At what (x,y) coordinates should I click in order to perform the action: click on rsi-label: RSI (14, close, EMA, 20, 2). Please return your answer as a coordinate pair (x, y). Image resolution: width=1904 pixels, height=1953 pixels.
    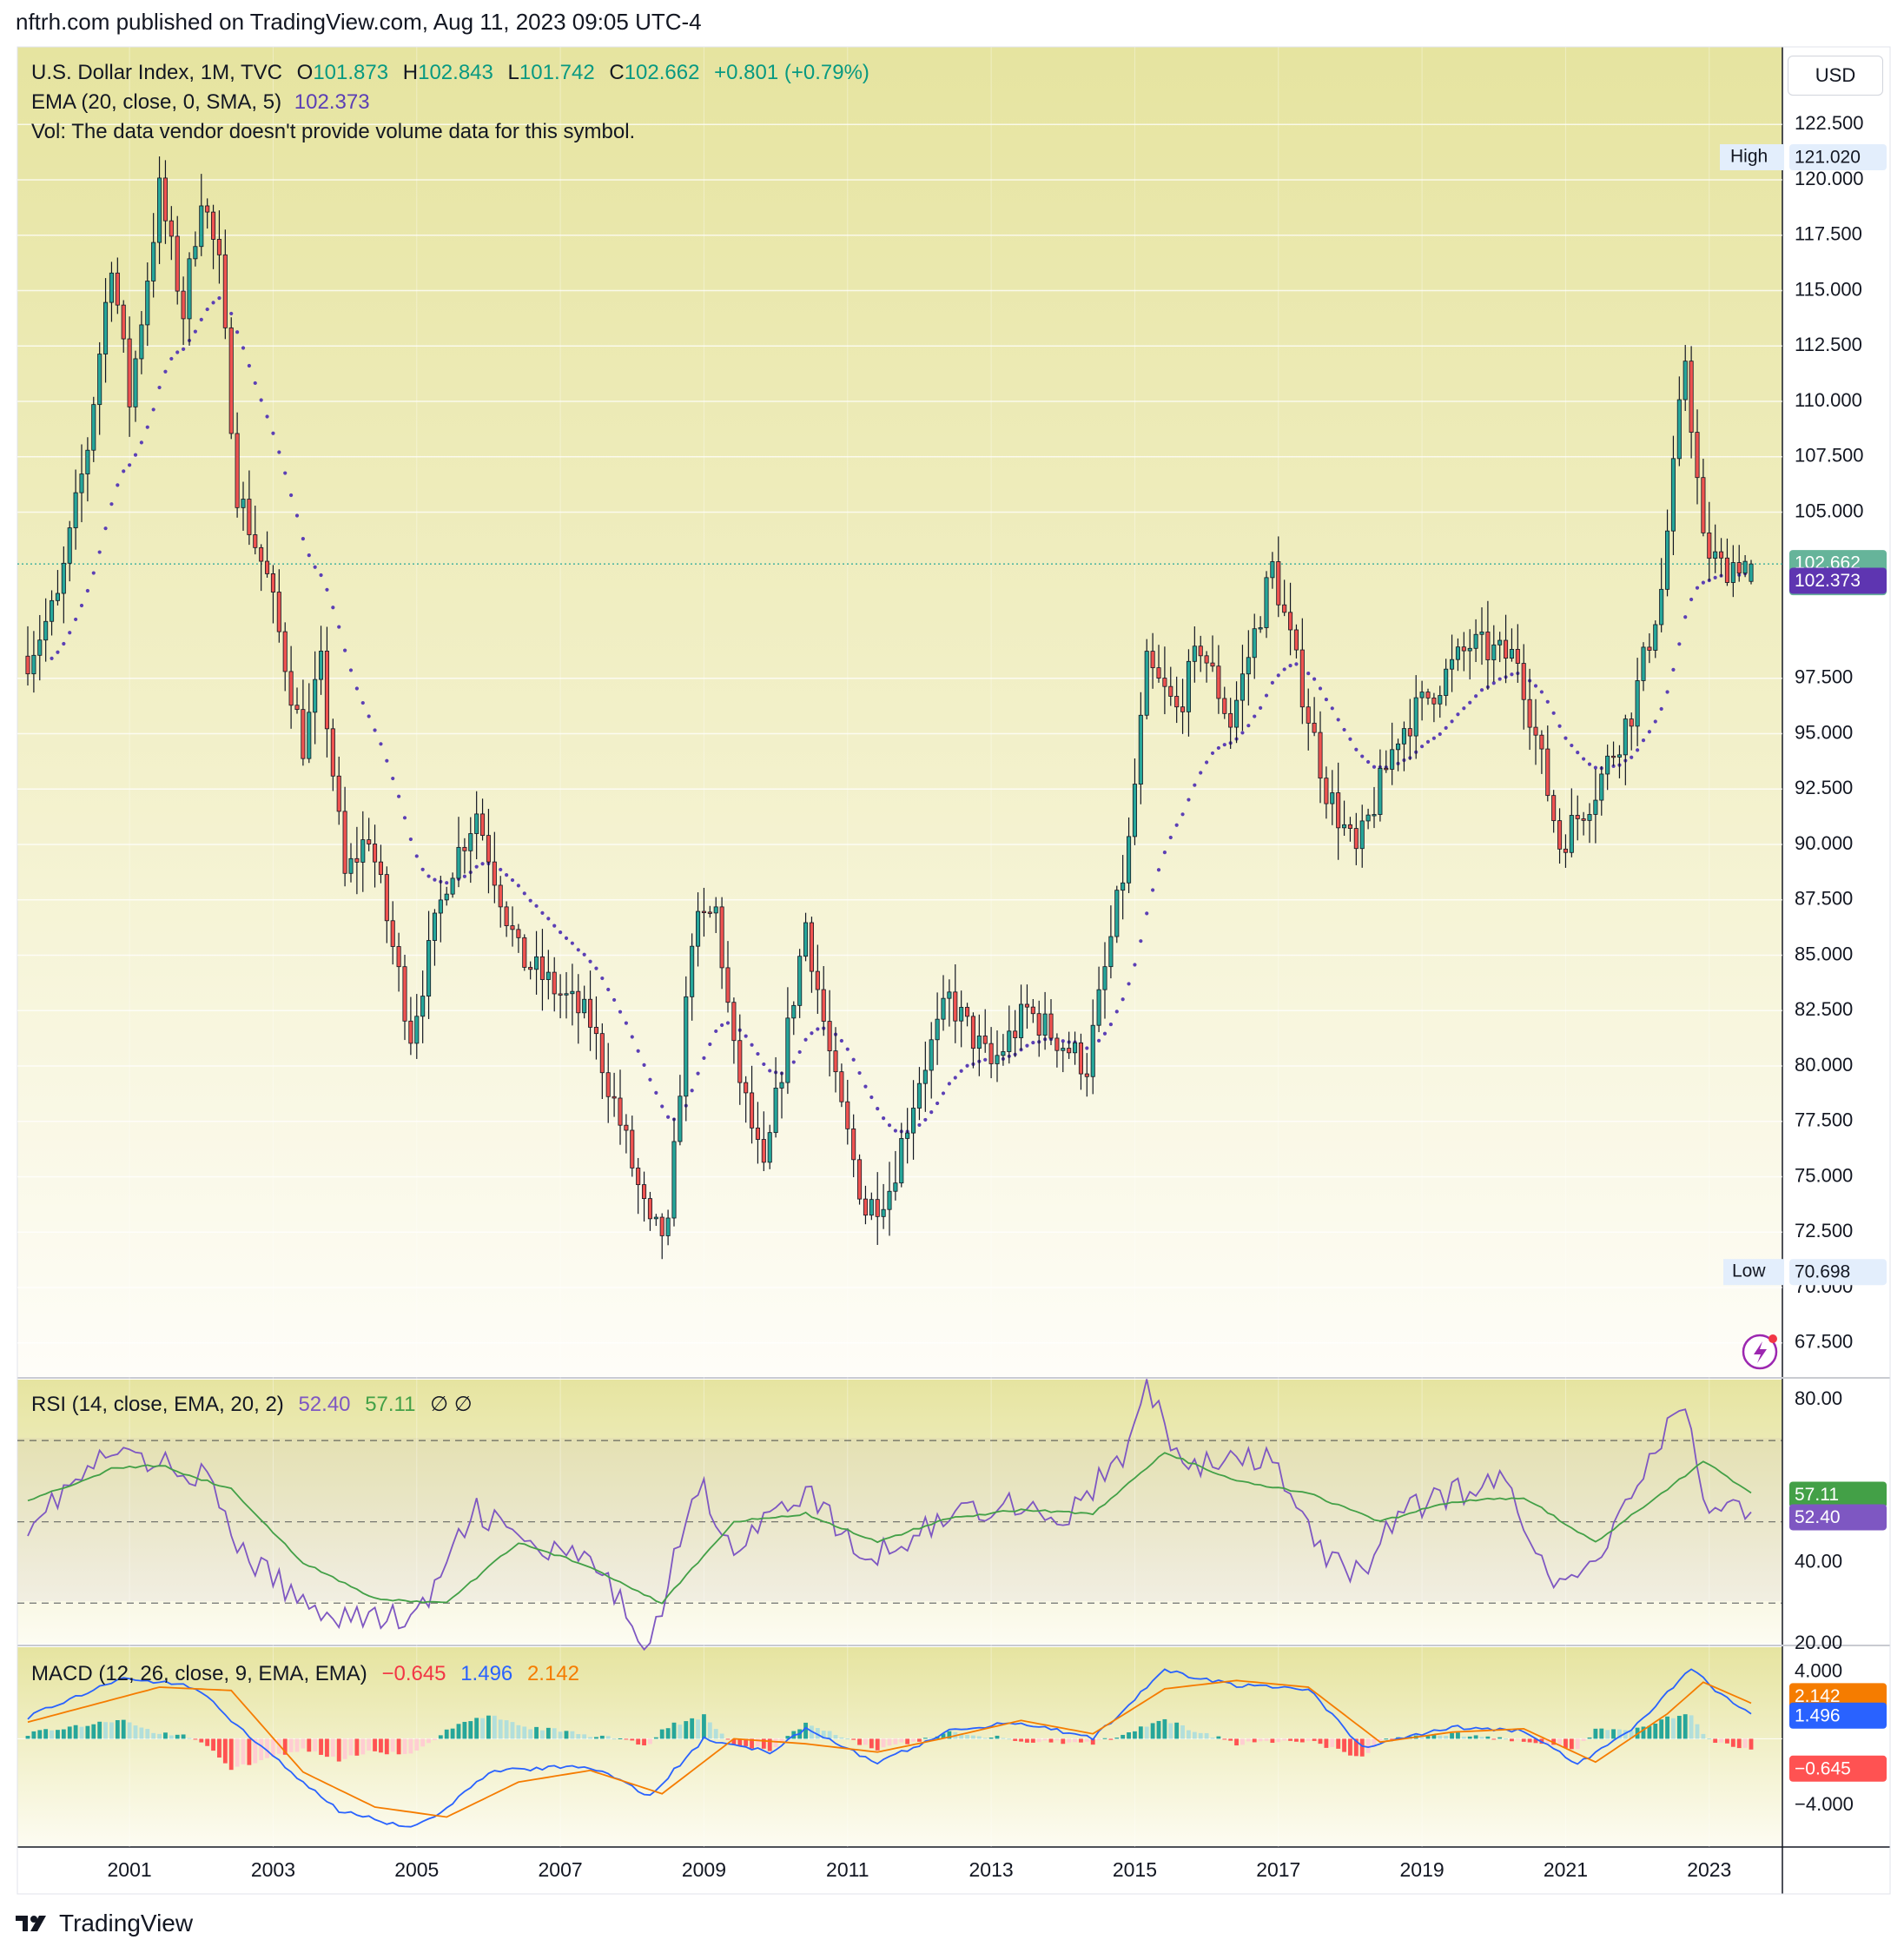
    Looking at the image, I should click on (157, 1404).